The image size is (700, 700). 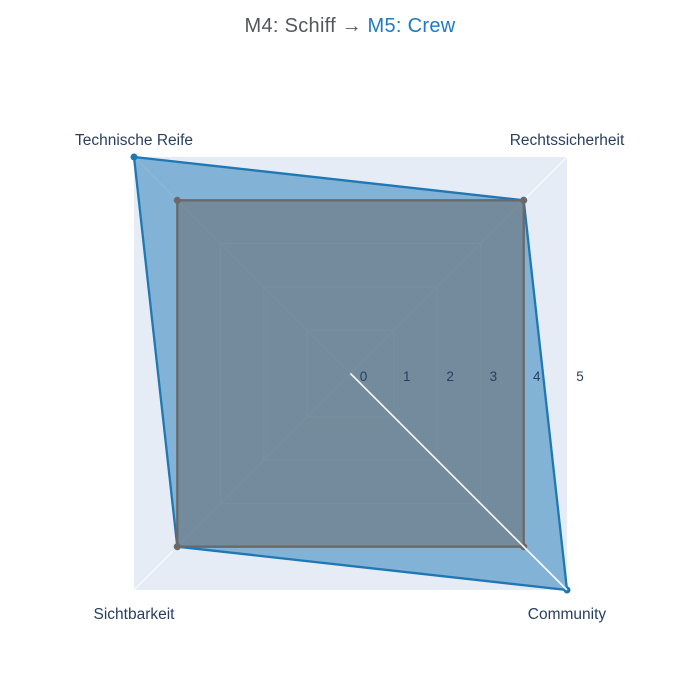 I want to click on category-label-technische-reife: Technische Reife, so click(x=134, y=140).